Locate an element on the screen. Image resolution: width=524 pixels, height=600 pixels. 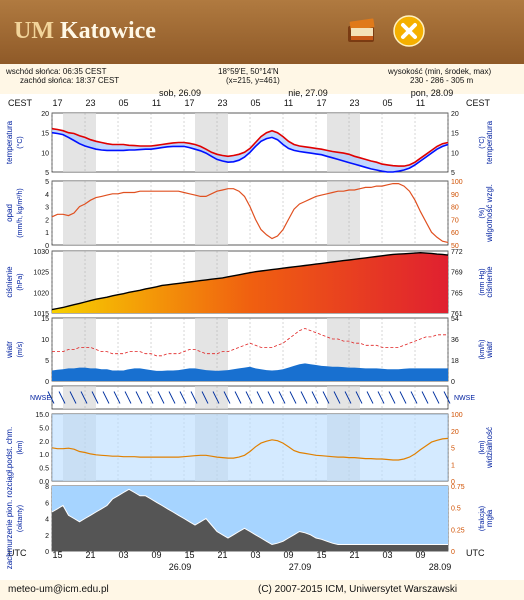
bottom-hour-4: 15 is located at coordinates (189, 555).